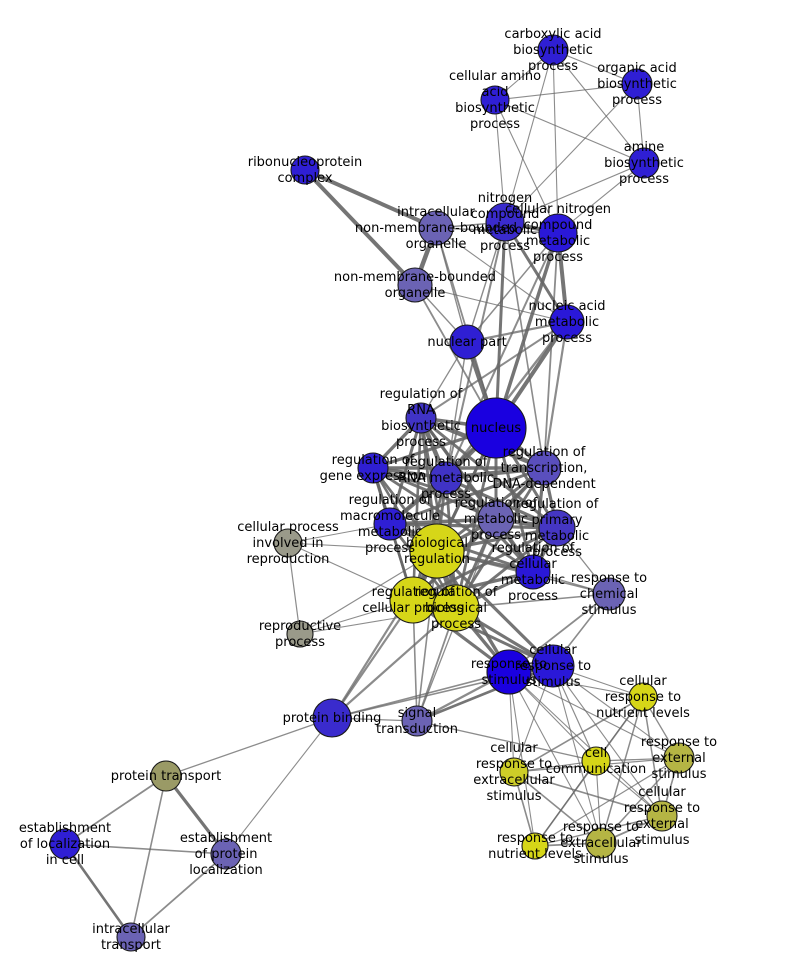 The height and width of the screenshot is (971, 786). Describe the element at coordinates (496, 519) in the screenshot. I see `network-node-regulation-of-metabolic-process: regulation of metabolic process` at that location.